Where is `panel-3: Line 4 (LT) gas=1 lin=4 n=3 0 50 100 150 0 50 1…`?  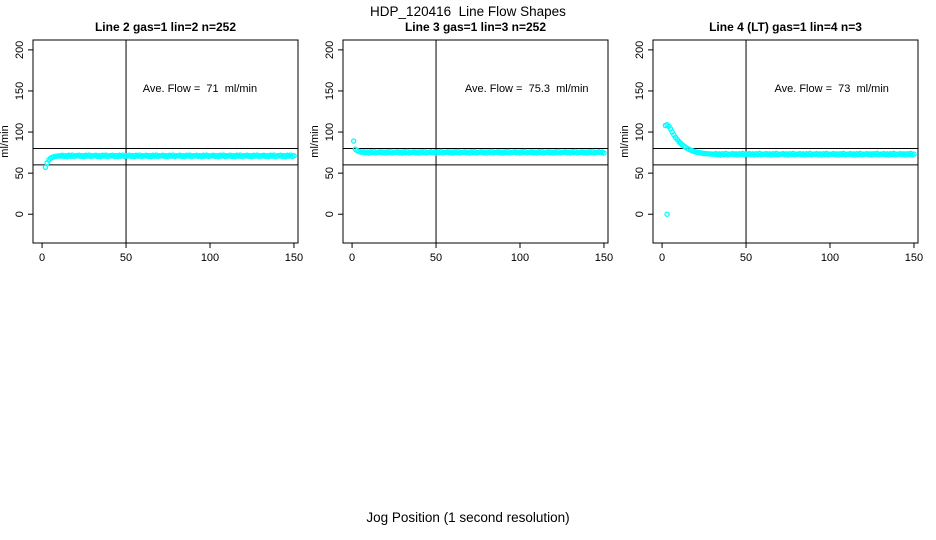 panel-3: Line 4 (LT) gas=1 lin=4 n=3 0 50 100 150 0 50 1… is located at coordinates (771, 142).